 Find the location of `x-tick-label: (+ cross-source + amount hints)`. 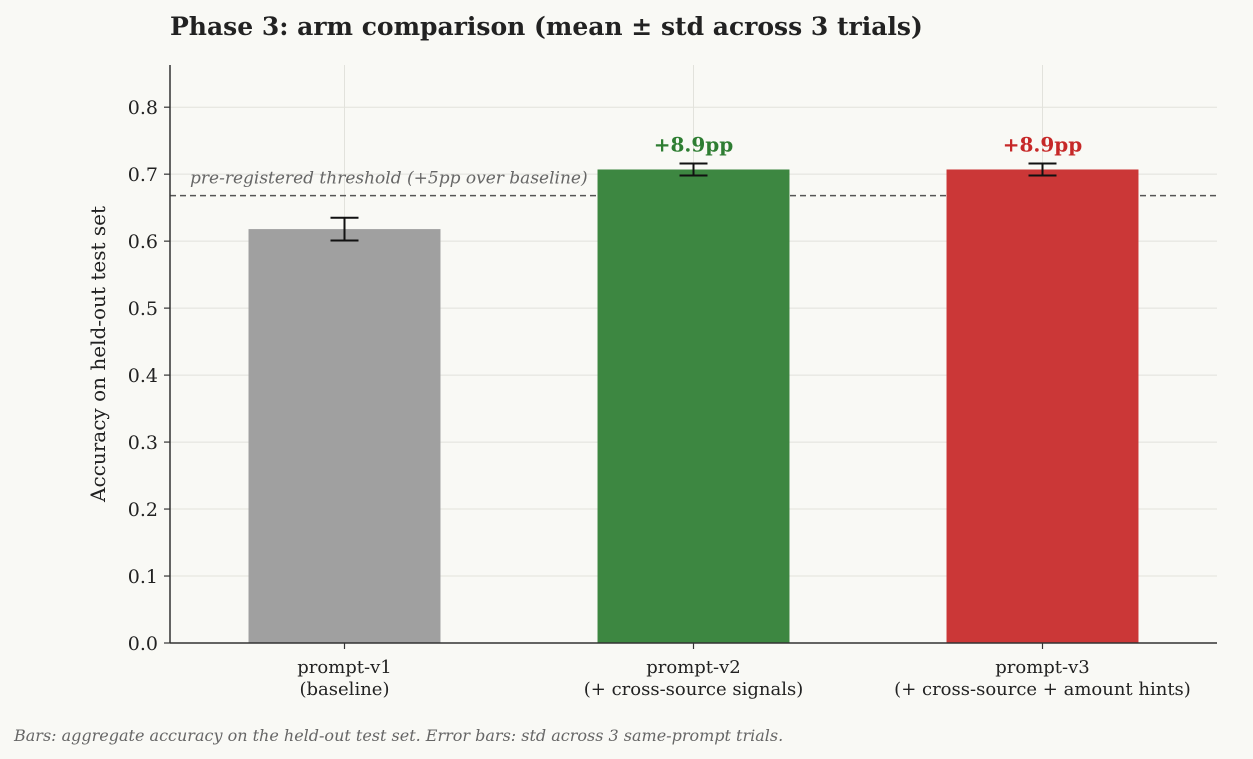

x-tick-label: (+ cross-source + amount hints) is located at coordinates (1042, 689).